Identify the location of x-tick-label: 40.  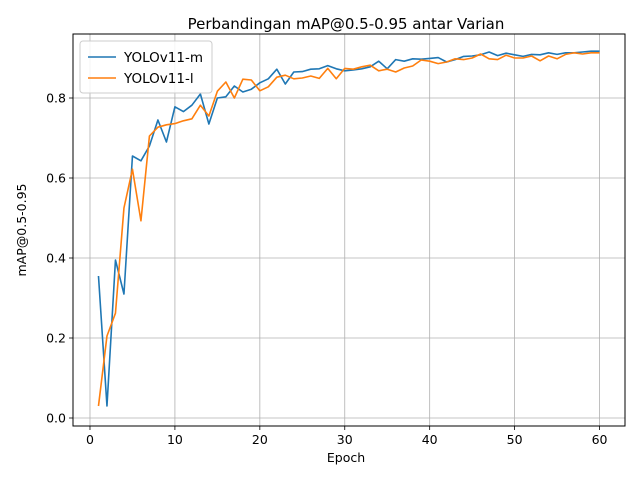
(430, 439).